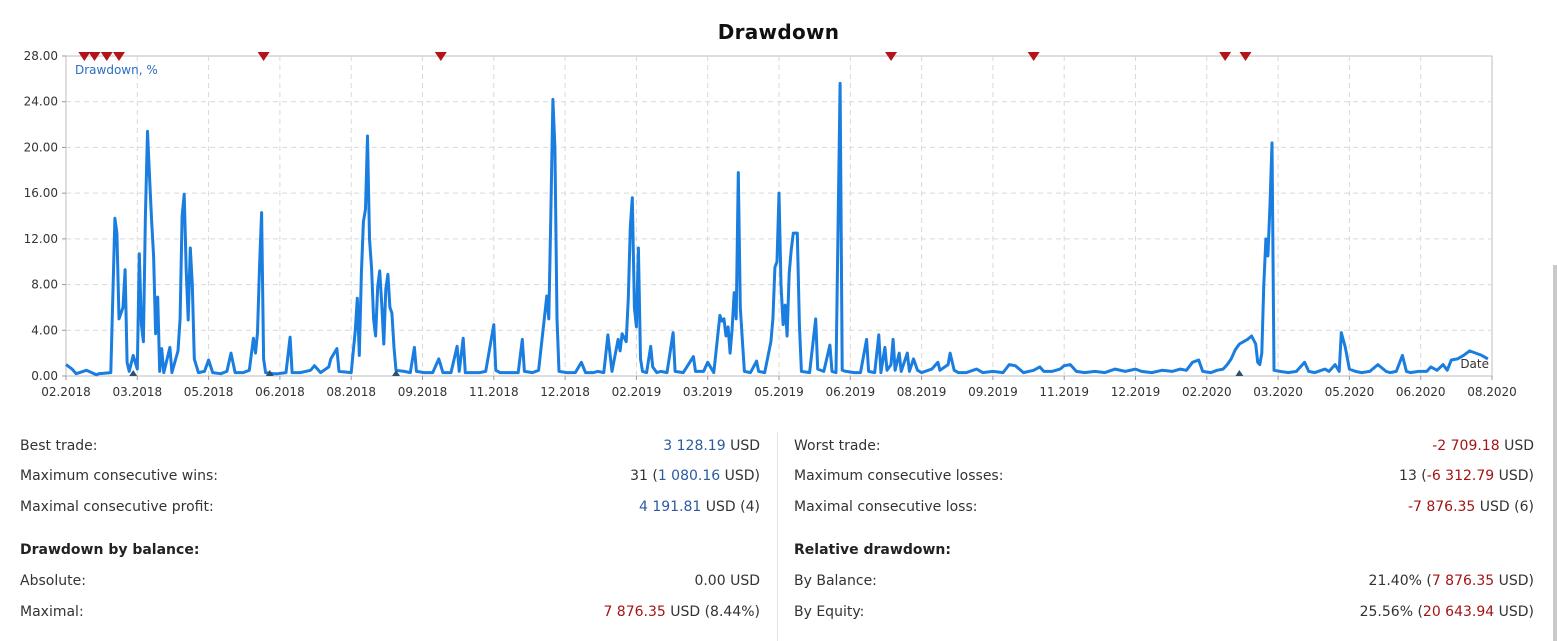 The image size is (1557, 641). Describe the element at coordinates (119, 476) in the screenshot. I see `stat-label: Maximum consecutive wins:` at that location.